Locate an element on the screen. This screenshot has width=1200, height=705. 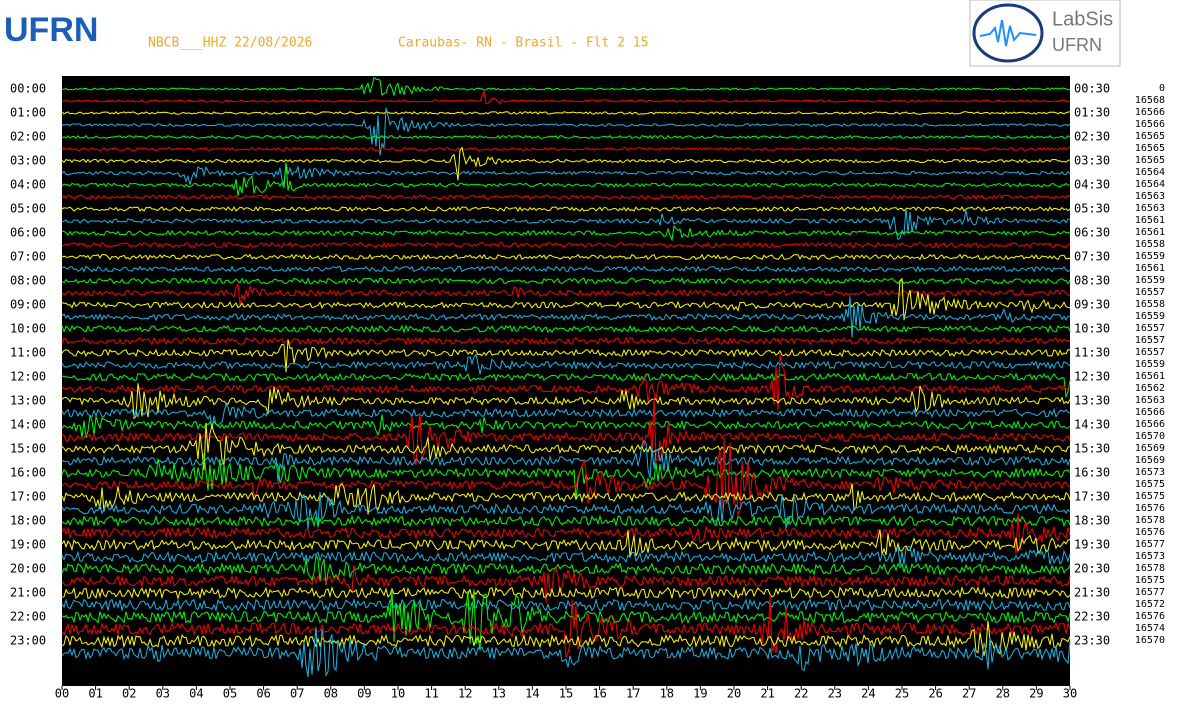
left-time-label: 23:00 is located at coordinates (28, 641).